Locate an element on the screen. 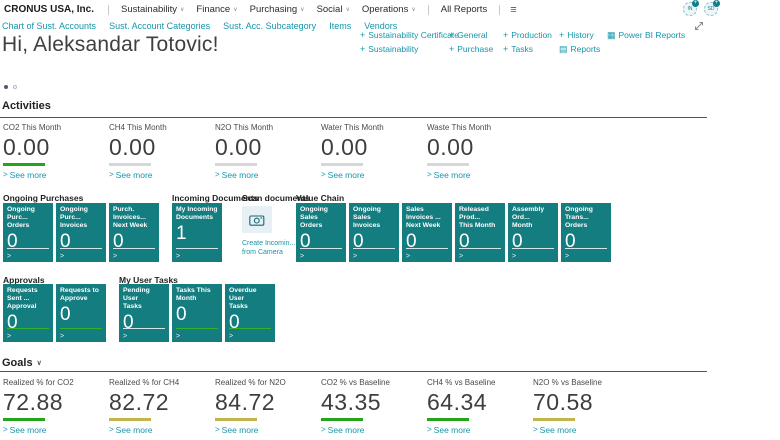 Image resolution: width=780 pixels, height=440 pixels. action-label: Sustainability Certificate is located at coordinates (413, 35).